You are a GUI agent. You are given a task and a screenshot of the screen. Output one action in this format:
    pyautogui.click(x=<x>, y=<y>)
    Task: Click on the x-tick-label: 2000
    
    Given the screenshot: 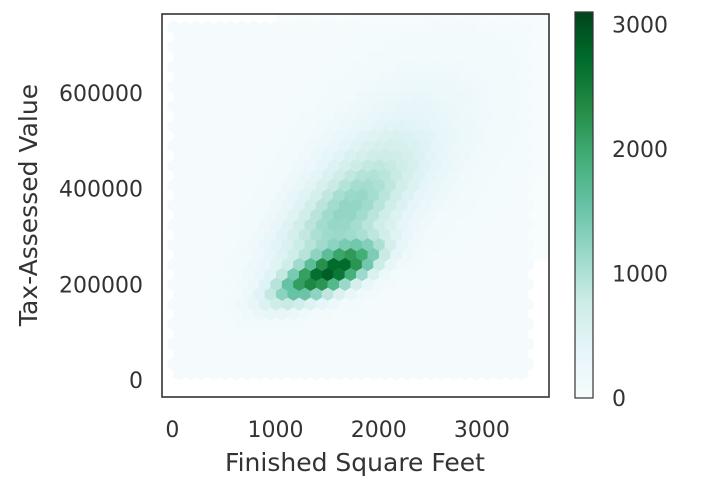 What is the action you would take?
    pyautogui.click(x=379, y=430)
    